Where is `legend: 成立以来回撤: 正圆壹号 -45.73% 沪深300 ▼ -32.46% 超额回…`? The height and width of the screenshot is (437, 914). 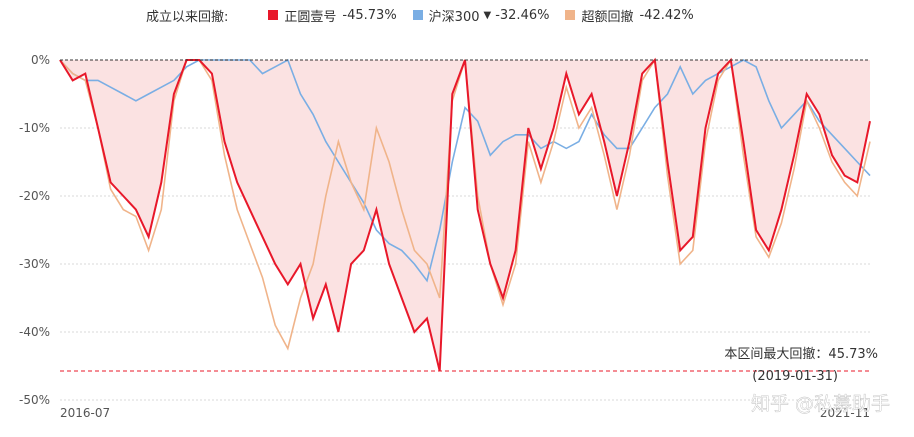
legend: 成立以来回撤: 正圆壹号 -45.73% 沪深300 ▼ -32.46% 超额回… is located at coordinates (355, 15).